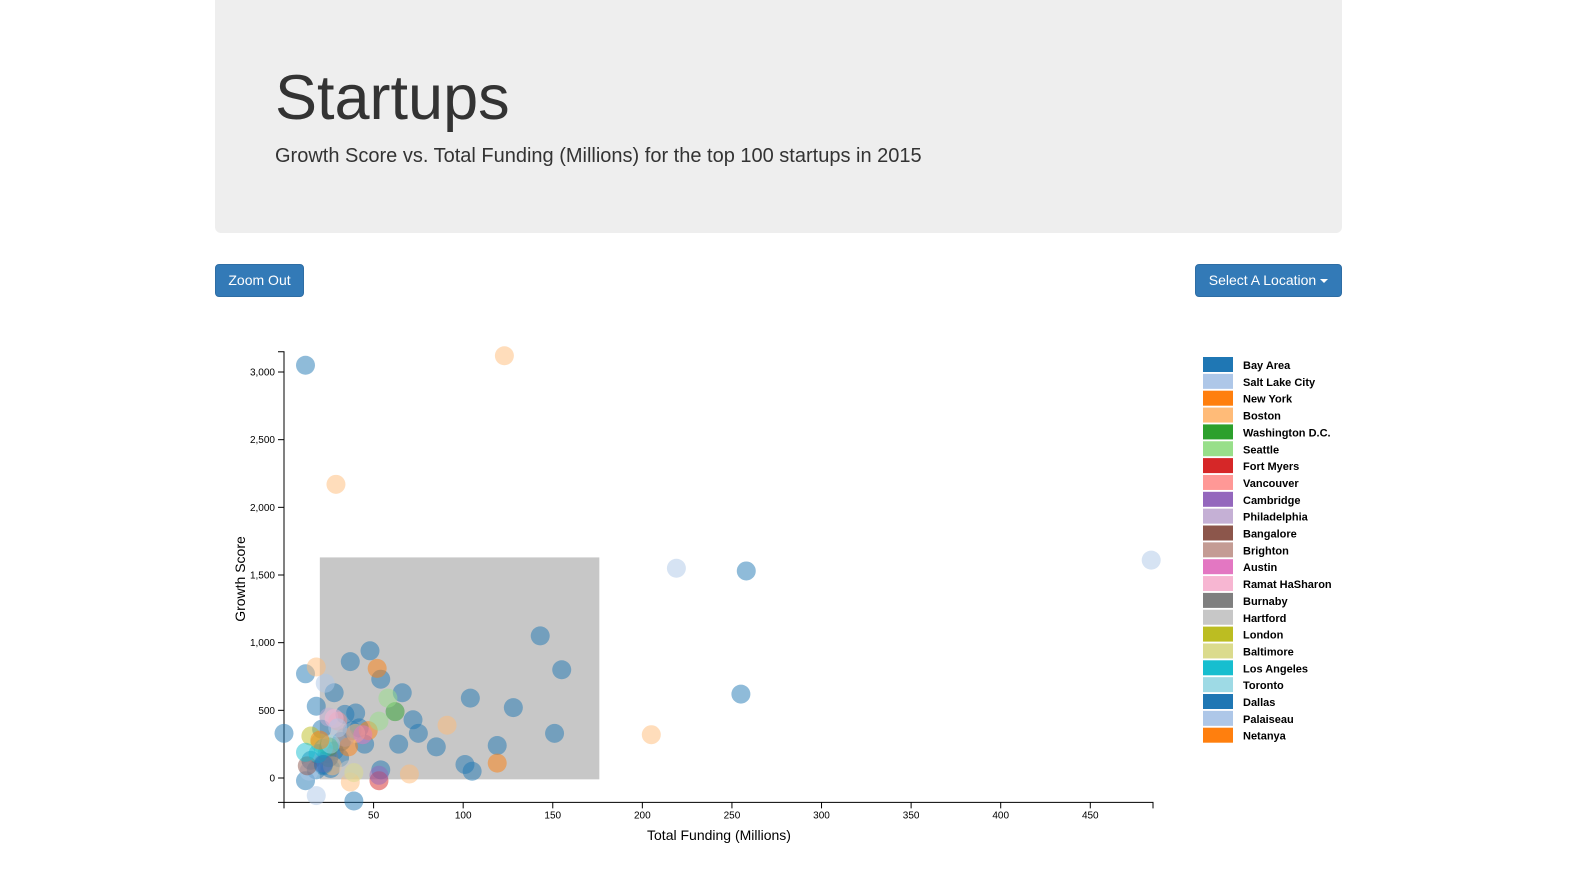 The width and height of the screenshot is (1587, 880). What do you see at coordinates (553, 811) in the screenshot?
I see `x-tick: 150` at bounding box center [553, 811].